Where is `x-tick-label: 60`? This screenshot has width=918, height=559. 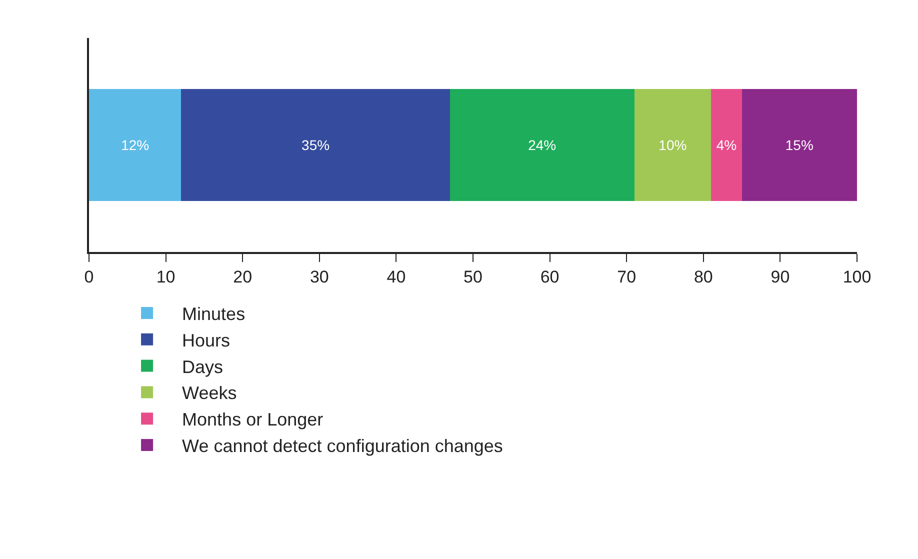
x-tick-label: 60 is located at coordinates (550, 276).